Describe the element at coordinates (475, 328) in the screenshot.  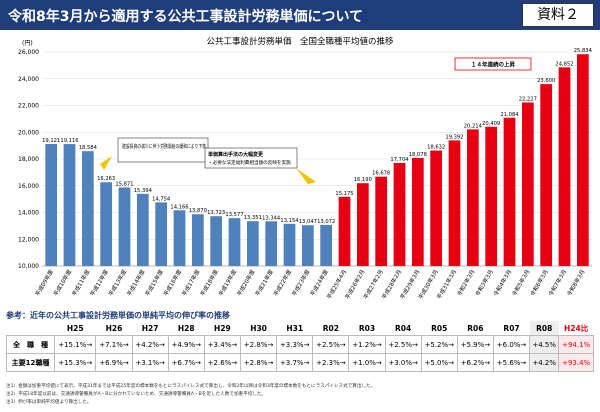
I see `column-header: R06` at that location.